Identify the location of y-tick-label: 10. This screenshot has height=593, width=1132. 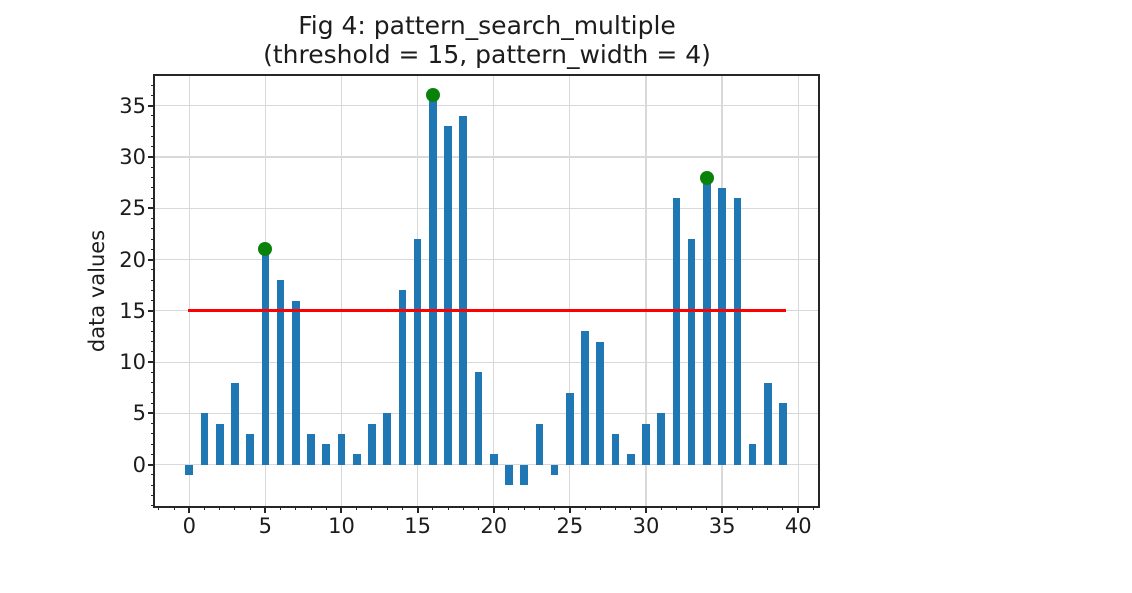
(132, 362).